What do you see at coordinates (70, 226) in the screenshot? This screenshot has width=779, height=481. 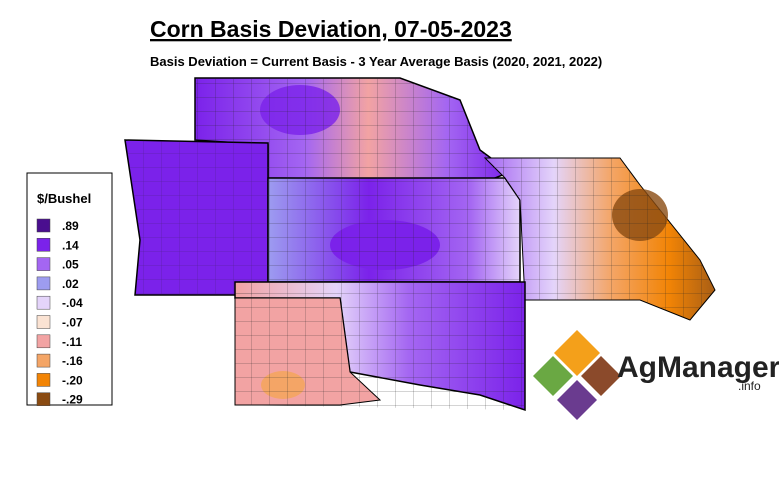 I see `legend-label: .89` at bounding box center [70, 226].